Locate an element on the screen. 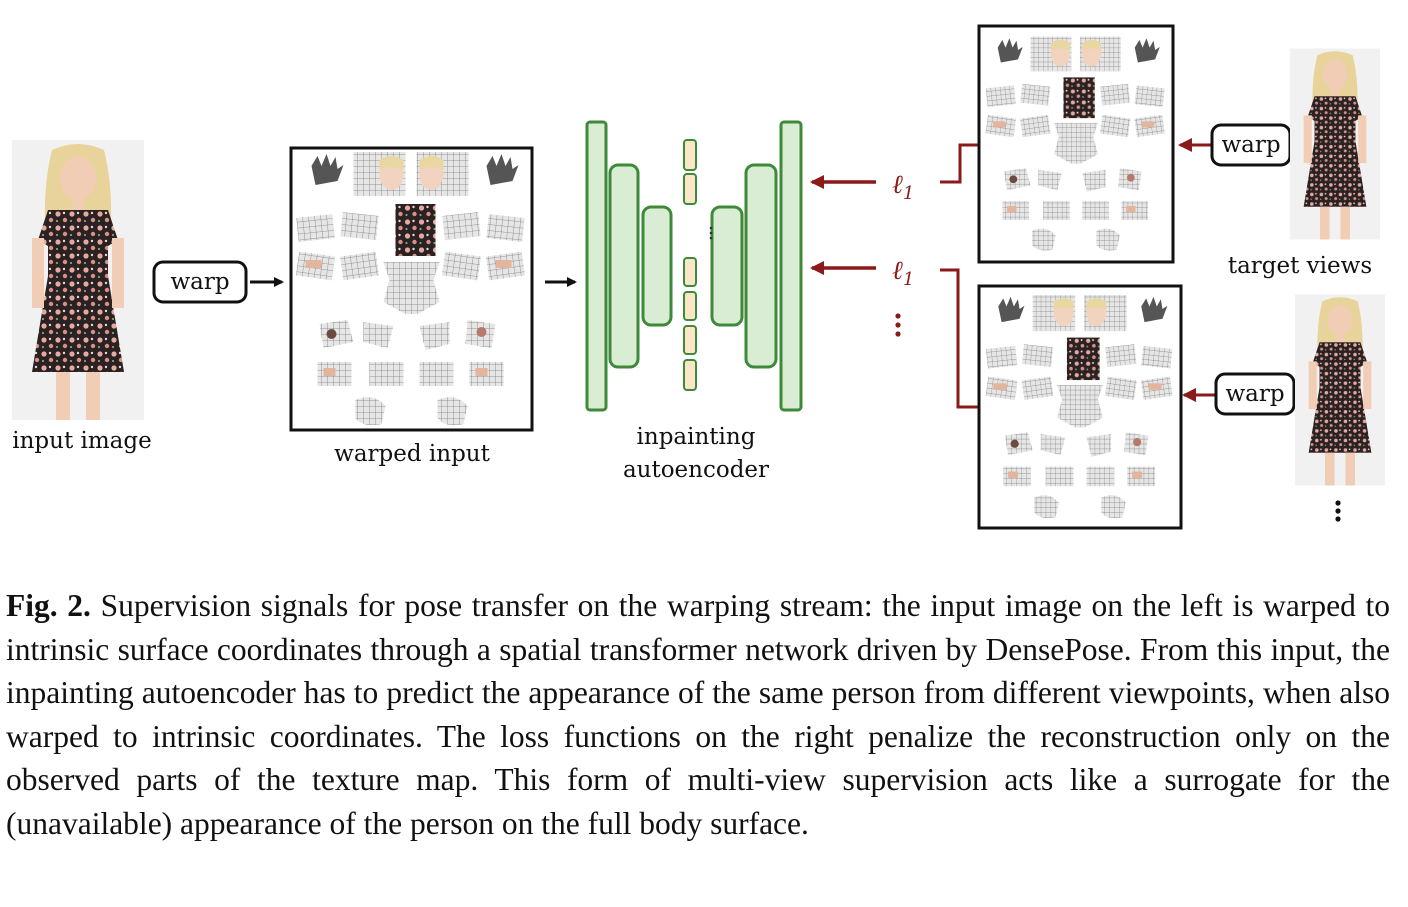 Image resolution: width=1408 pixels, height=907 pixels. loss-label-top: ℓ1 is located at coordinates (903, 187).